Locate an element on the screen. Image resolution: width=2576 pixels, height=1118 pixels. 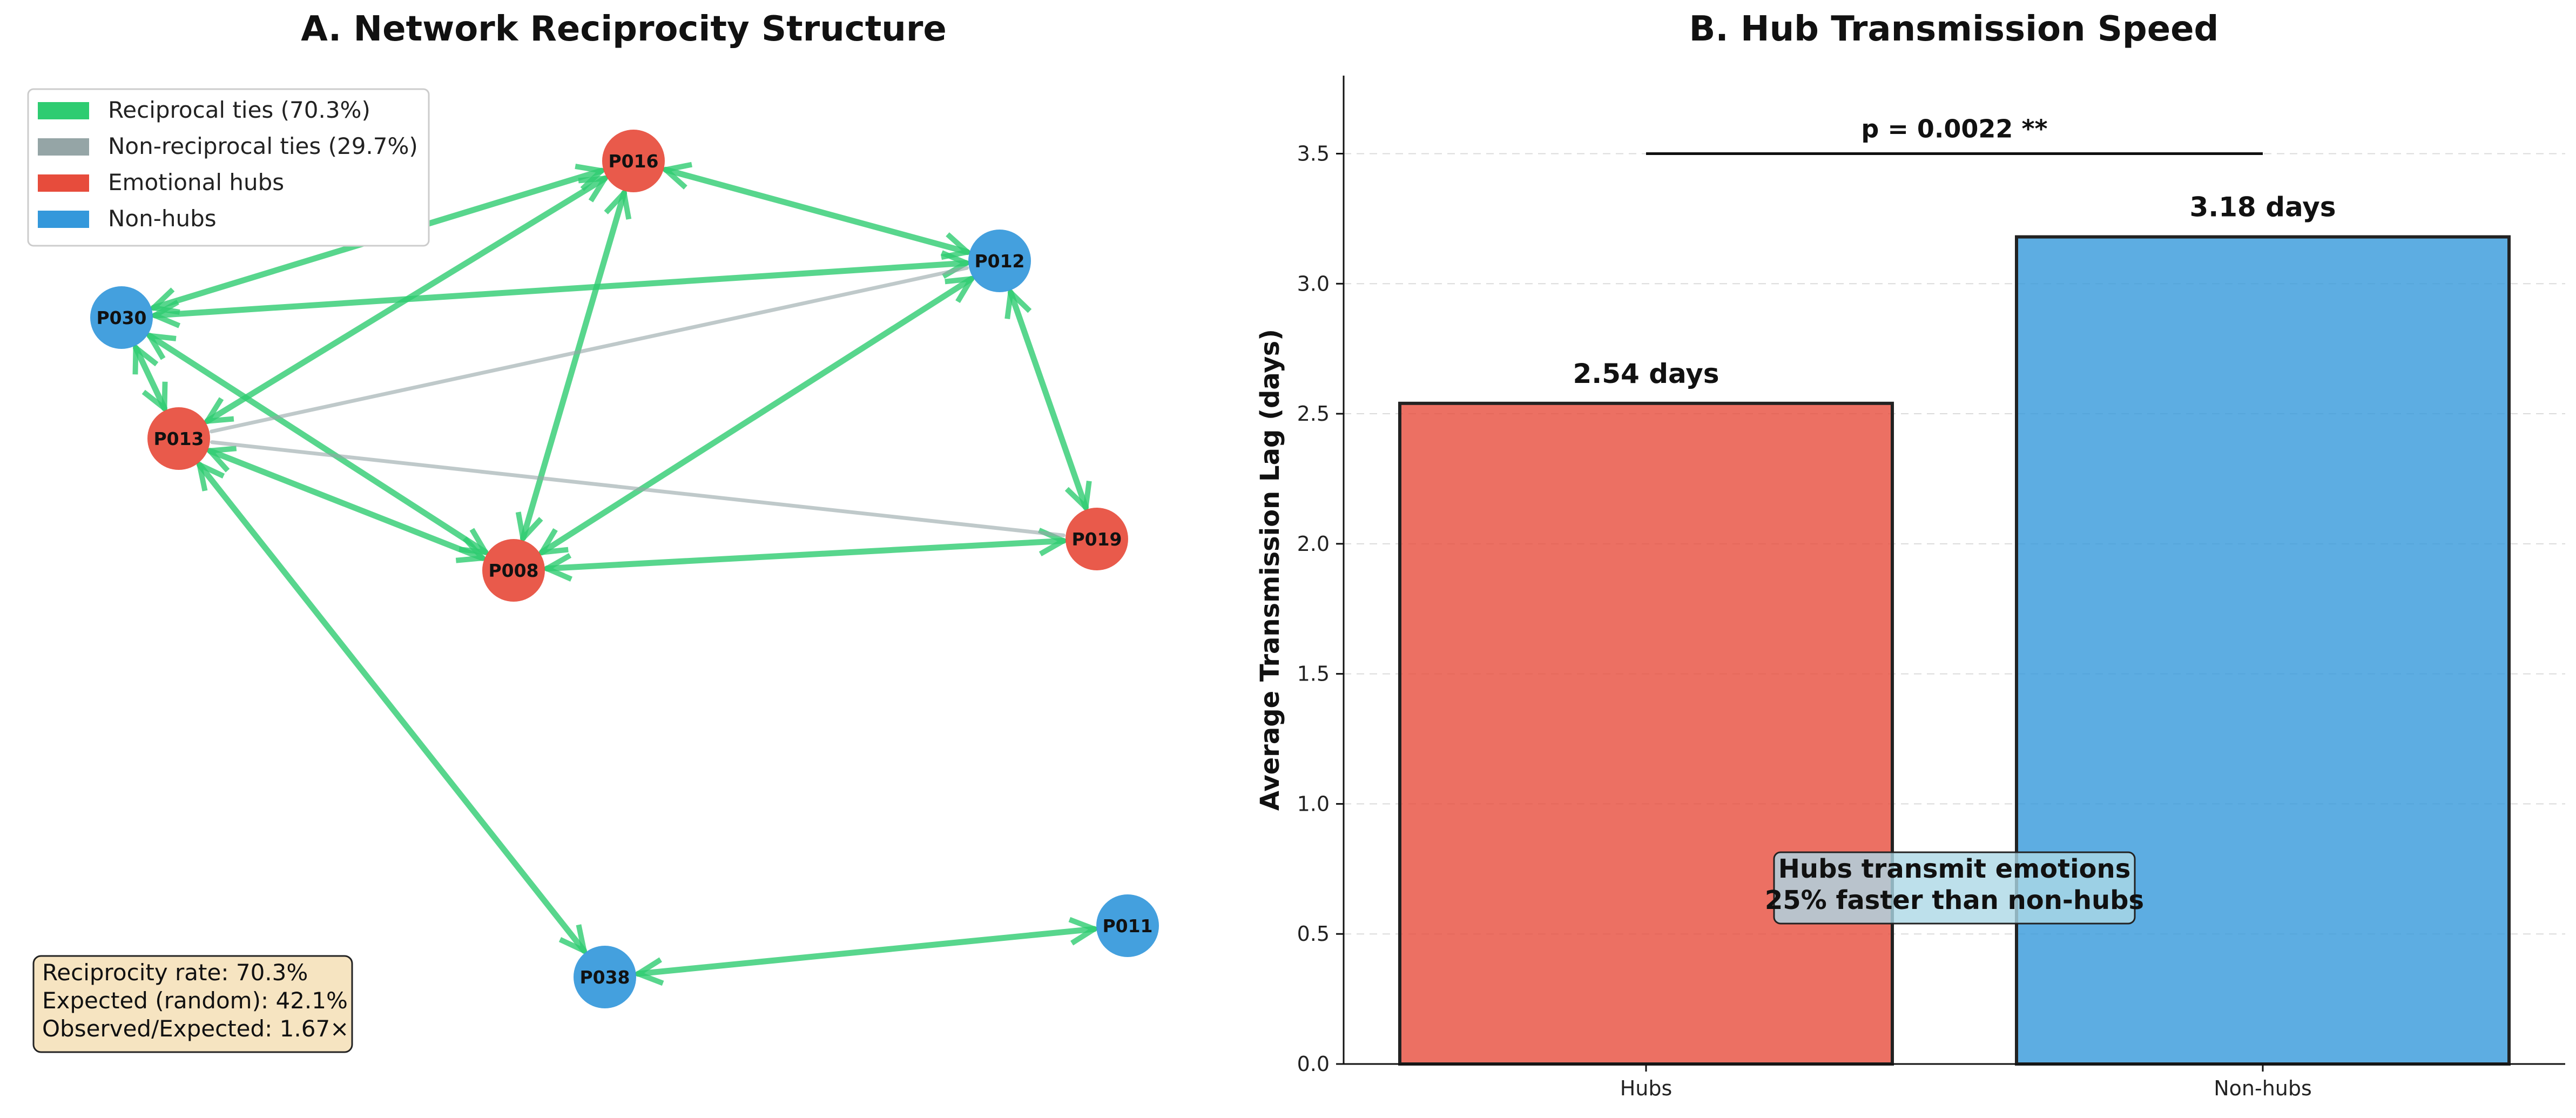
stats-line-reciprocity-rate: Reciprocity rate: 70.3% is located at coordinates (175, 972).